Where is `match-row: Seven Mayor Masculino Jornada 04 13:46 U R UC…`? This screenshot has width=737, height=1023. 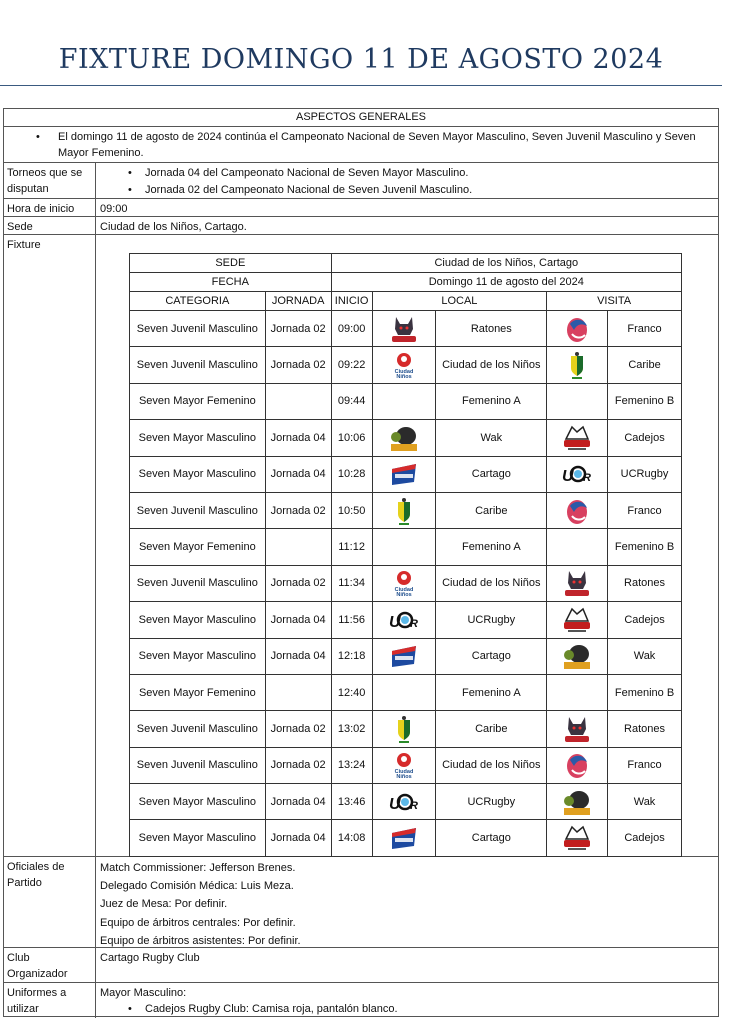
match-row: Seven Mayor Masculino Jornada 04 13:46 U R UC… is located at coordinates (405, 802).